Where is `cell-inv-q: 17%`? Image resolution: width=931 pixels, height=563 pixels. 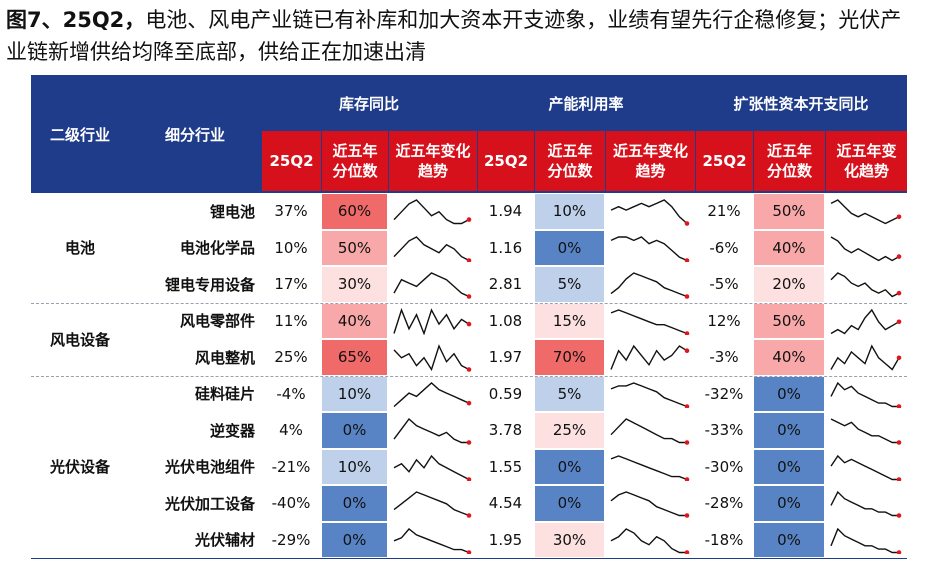 cell-inv-q: 17% is located at coordinates (291, 284).